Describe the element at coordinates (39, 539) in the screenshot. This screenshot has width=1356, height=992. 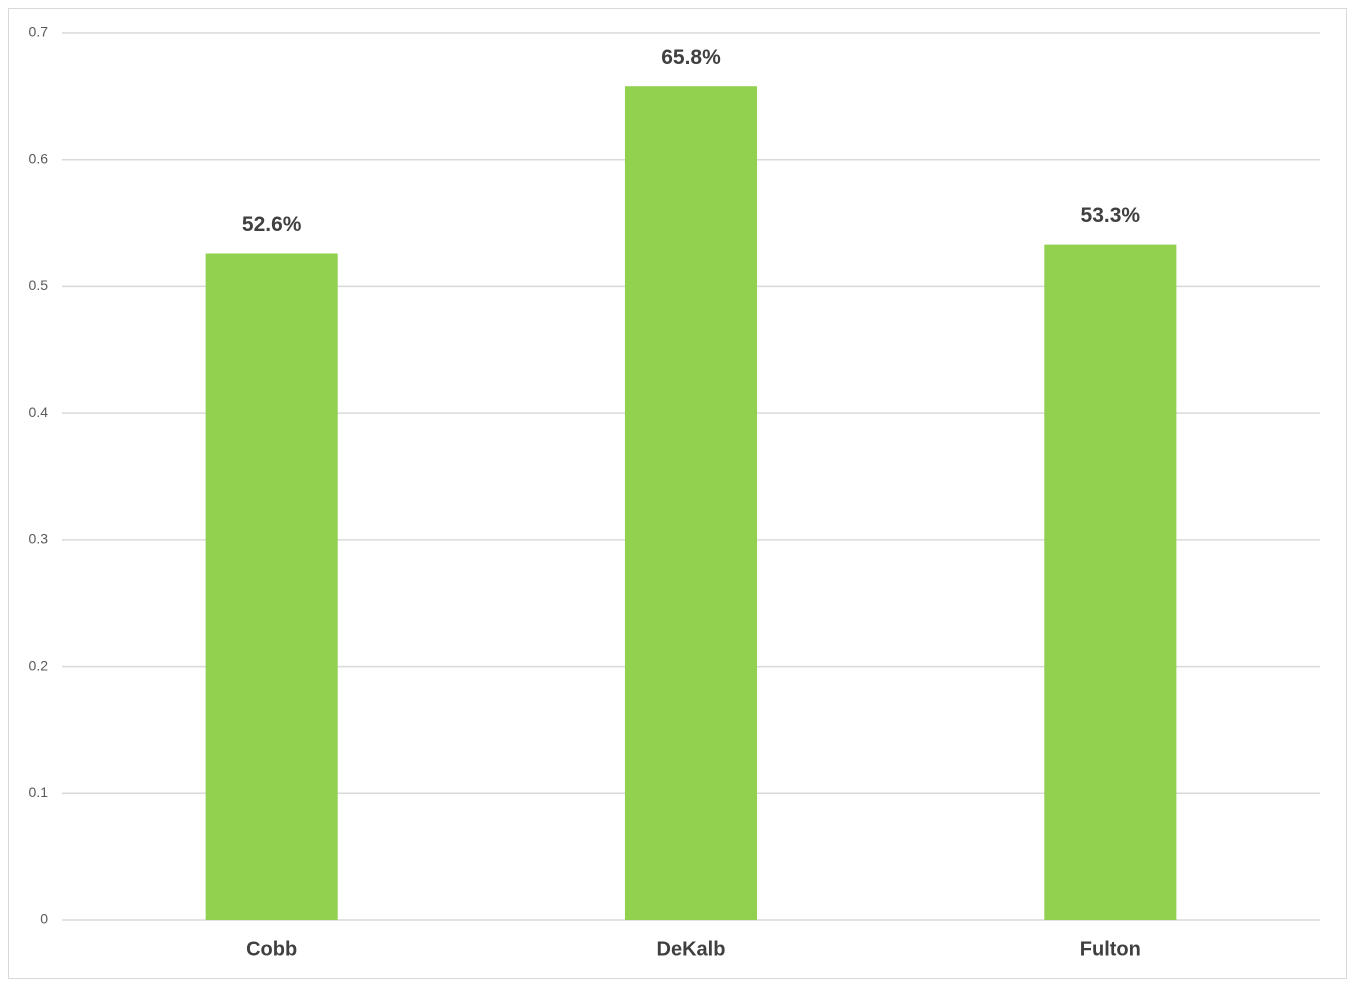
I see `y-tick-label: 0.3` at that location.